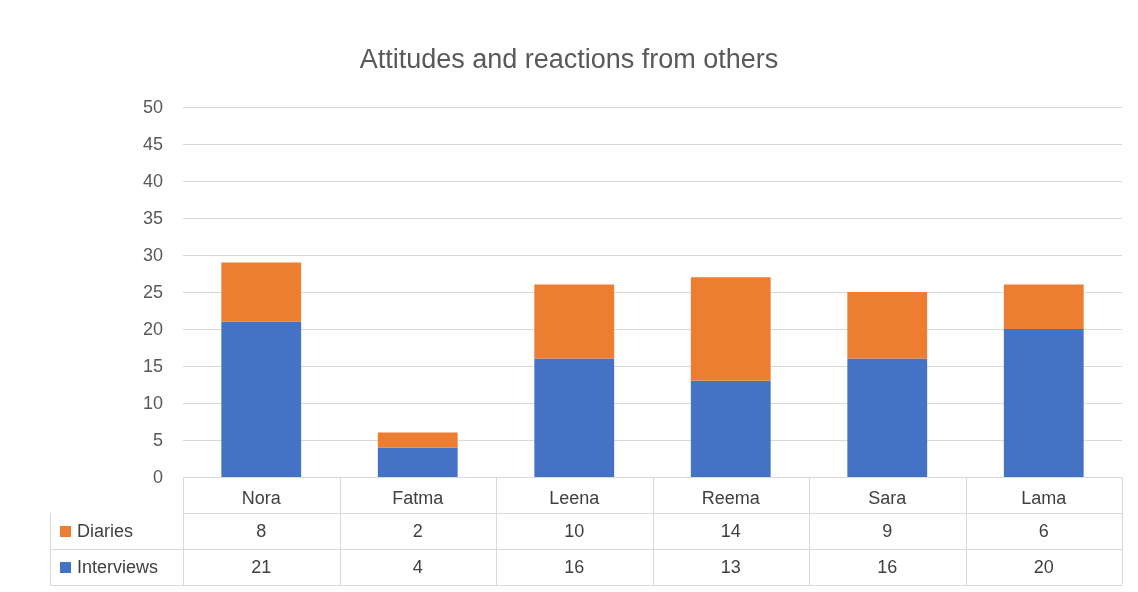 The image size is (1138, 592). What do you see at coordinates (417, 567) in the screenshot?
I see `data-label: 4` at bounding box center [417, 567].